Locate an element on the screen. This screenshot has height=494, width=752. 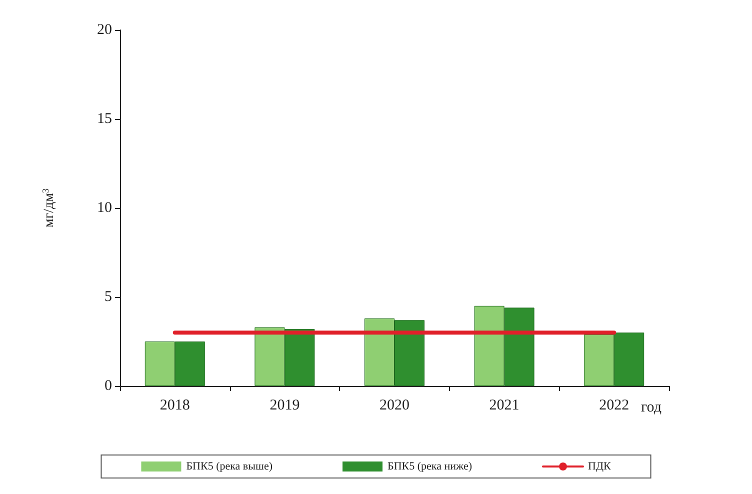
y-tick-label: 5 is located at coordinates (108, 297).